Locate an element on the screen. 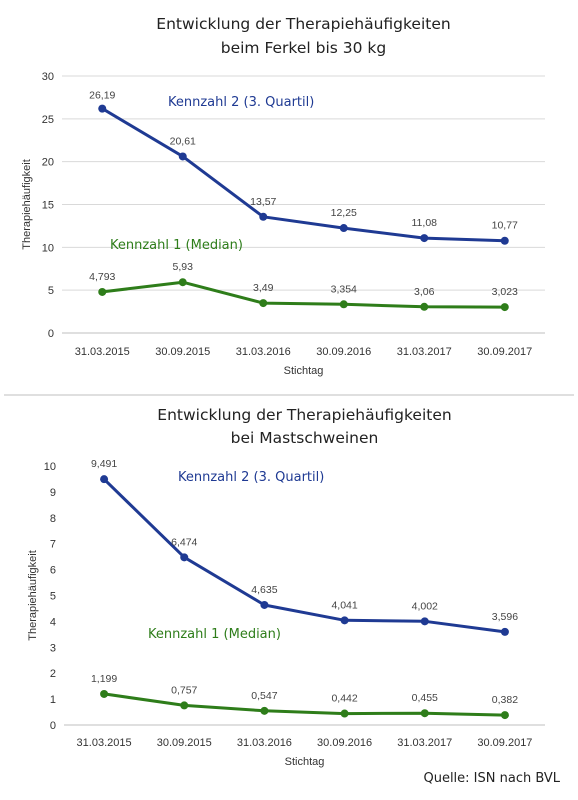 This screenshot has height=800, width=578. y-tick-label: 2 is located at coordinates (53, 674).